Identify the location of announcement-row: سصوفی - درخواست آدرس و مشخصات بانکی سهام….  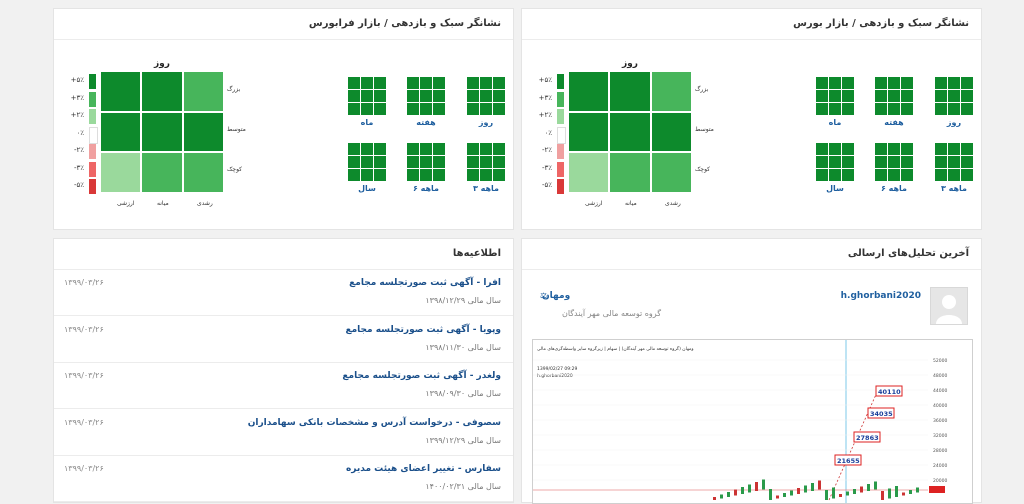
(283, 433).